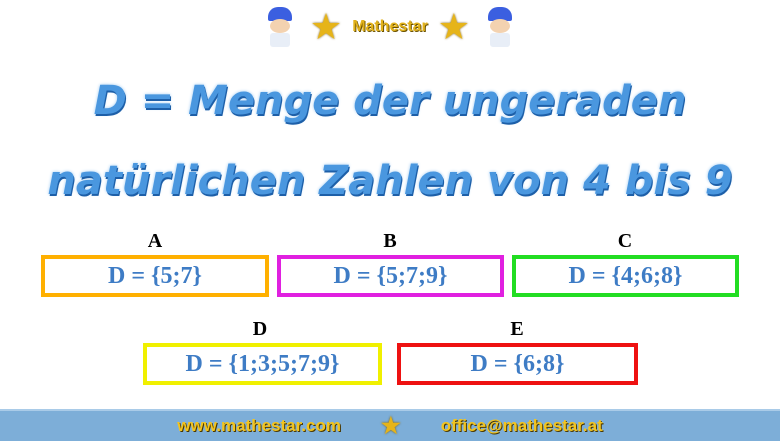 This screenshot has height=441, width=780. I want to click on question-title-line2: natürlichen Zahlen von 4 bis 9, so click(390, 181).